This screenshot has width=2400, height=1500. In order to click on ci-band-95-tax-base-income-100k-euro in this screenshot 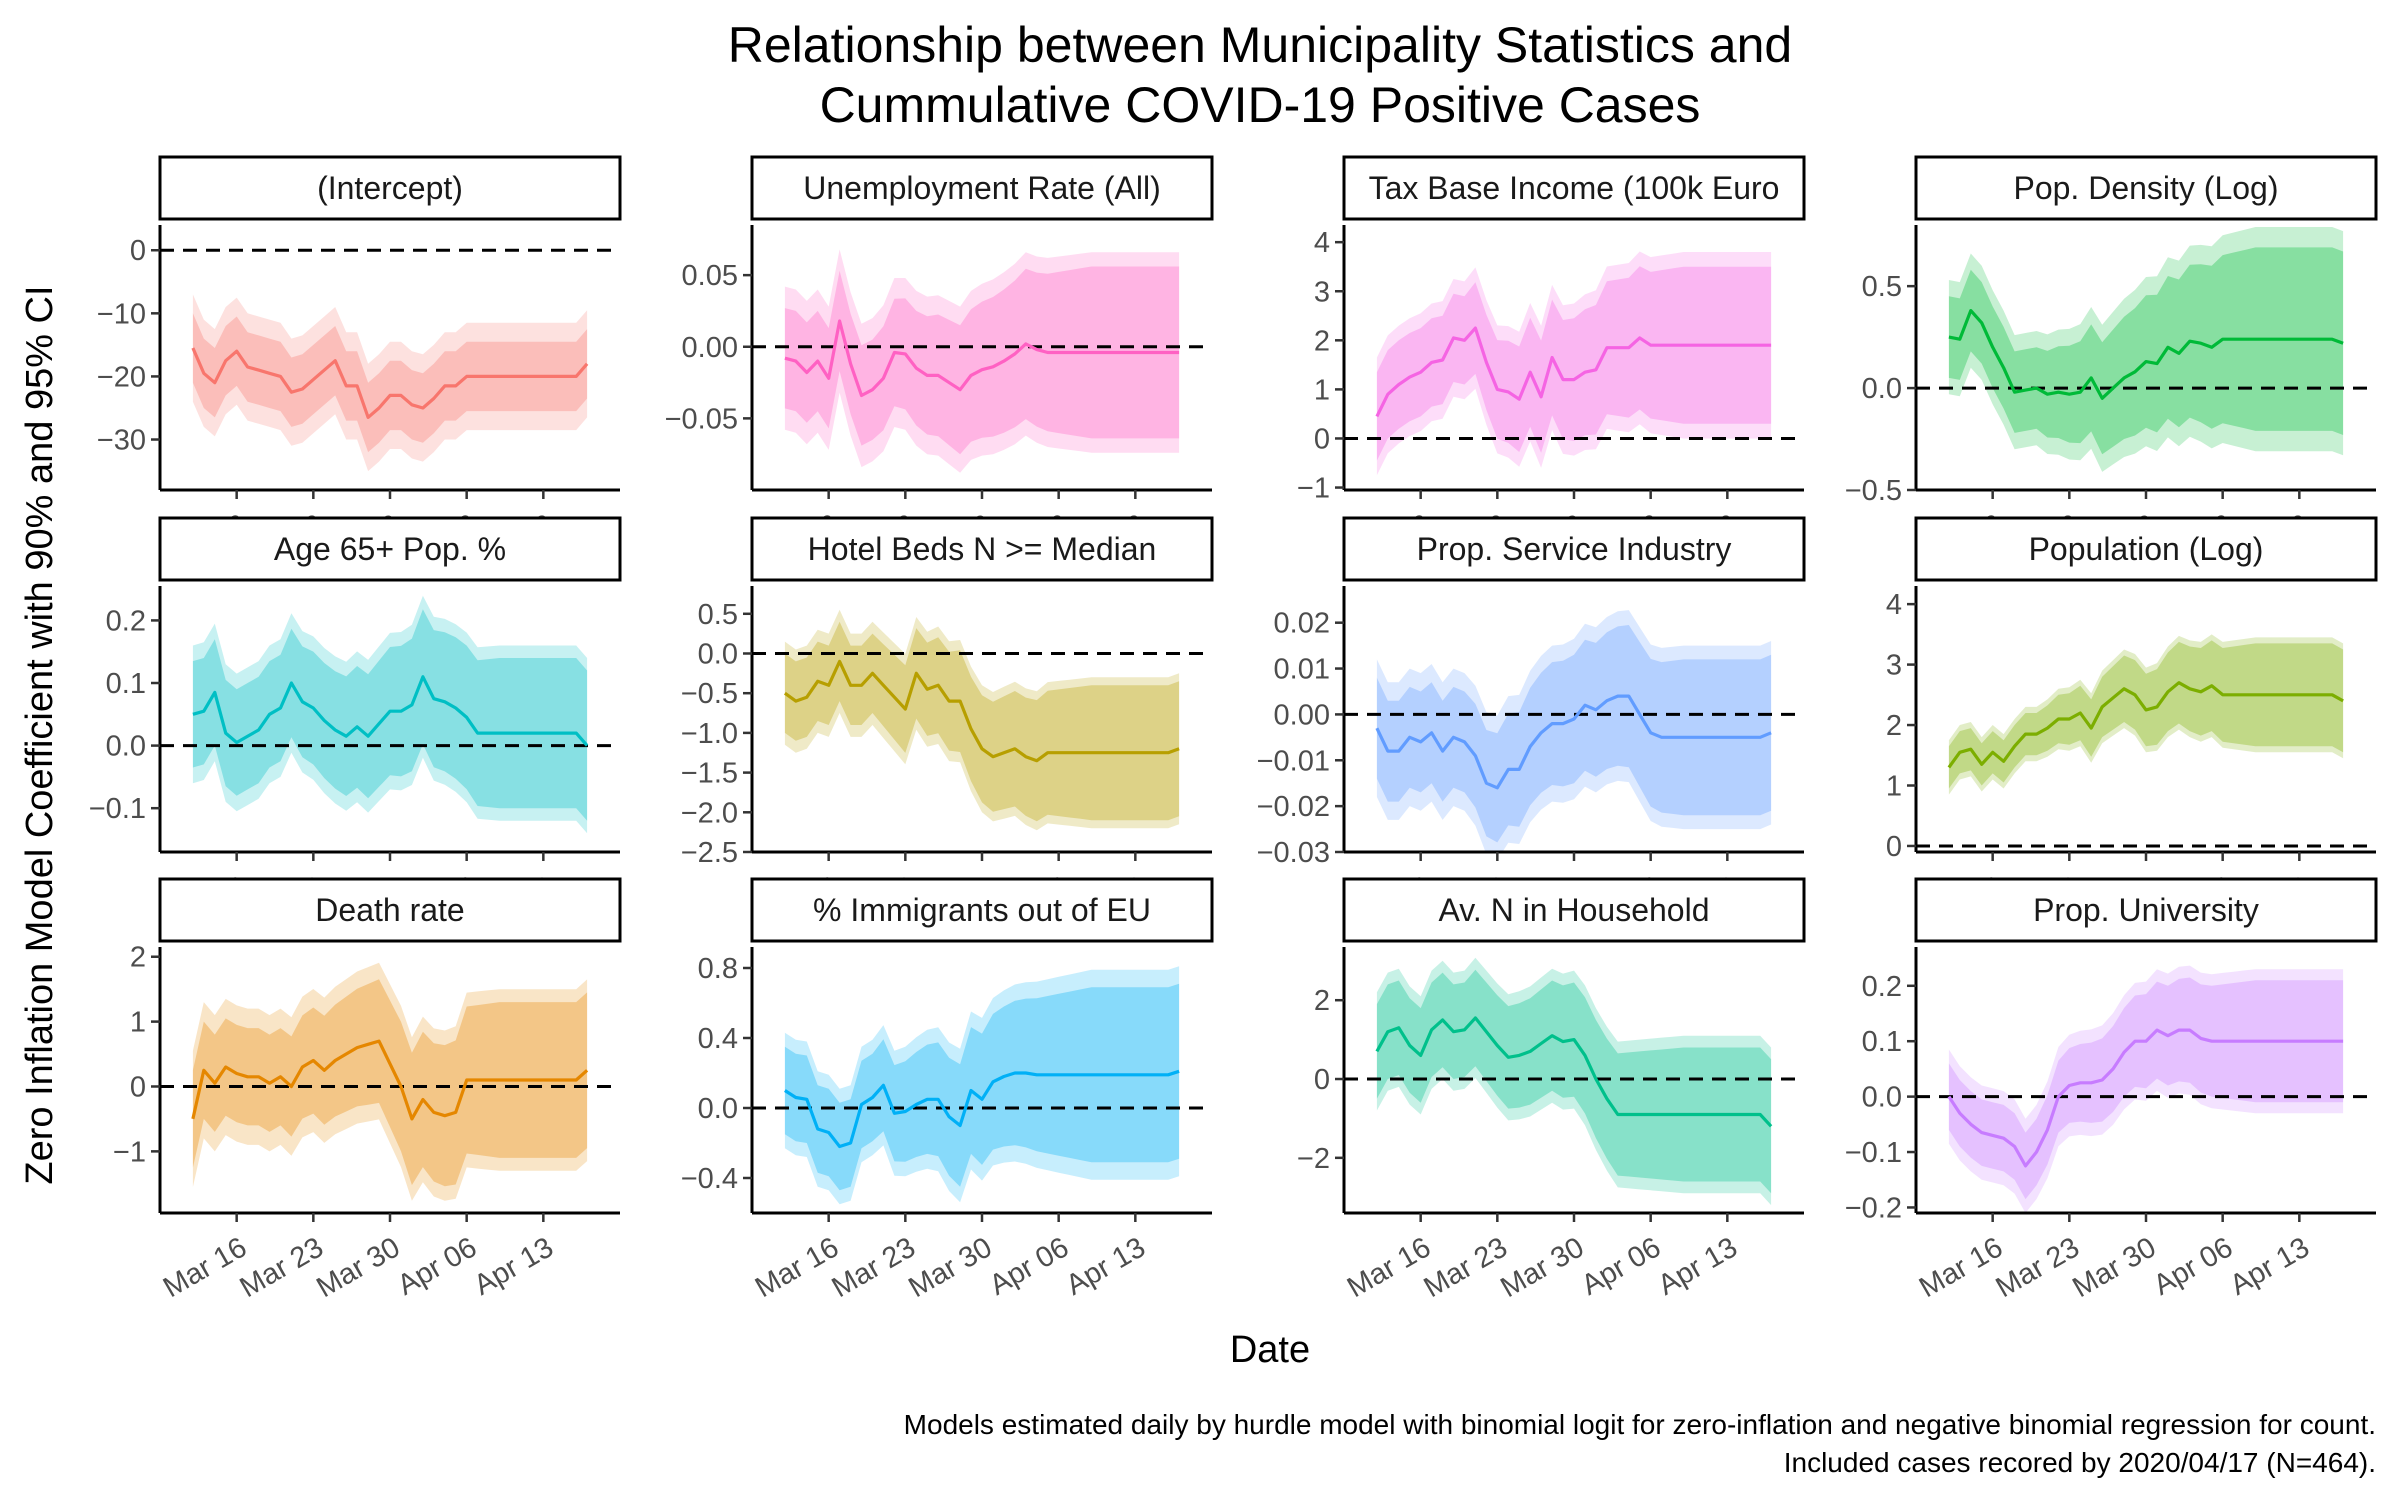, I will do `click(1574, 363)`.